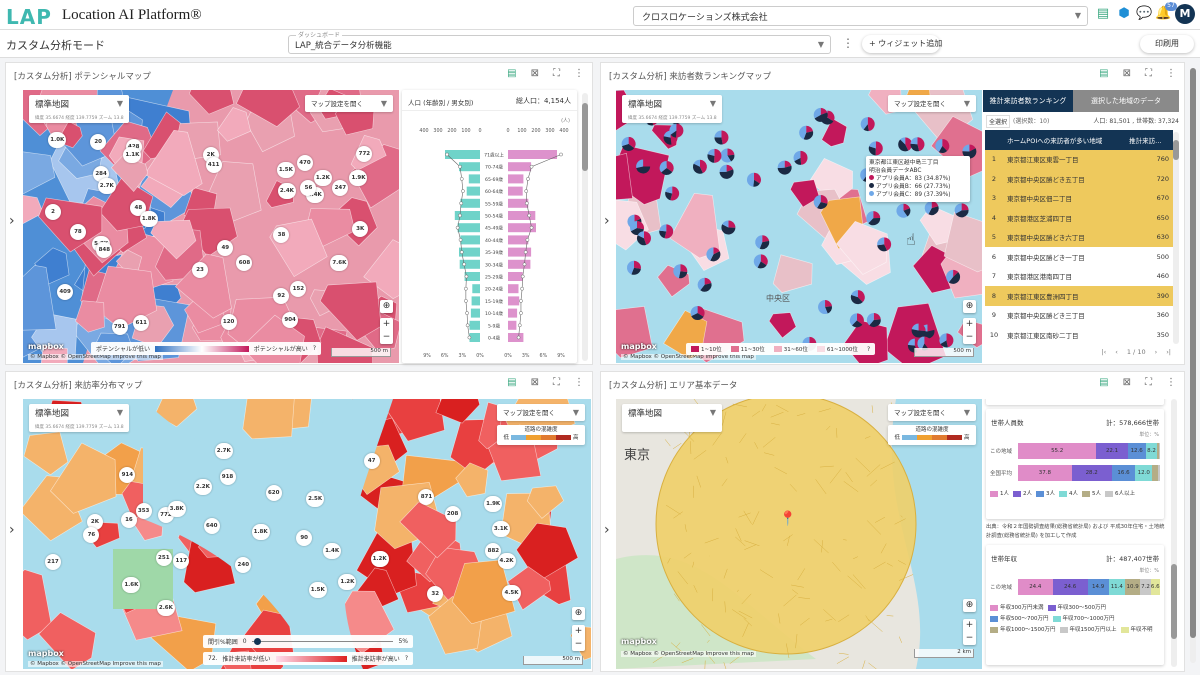  I want to click on cluster-bubble: 2K, so click(94, 522).